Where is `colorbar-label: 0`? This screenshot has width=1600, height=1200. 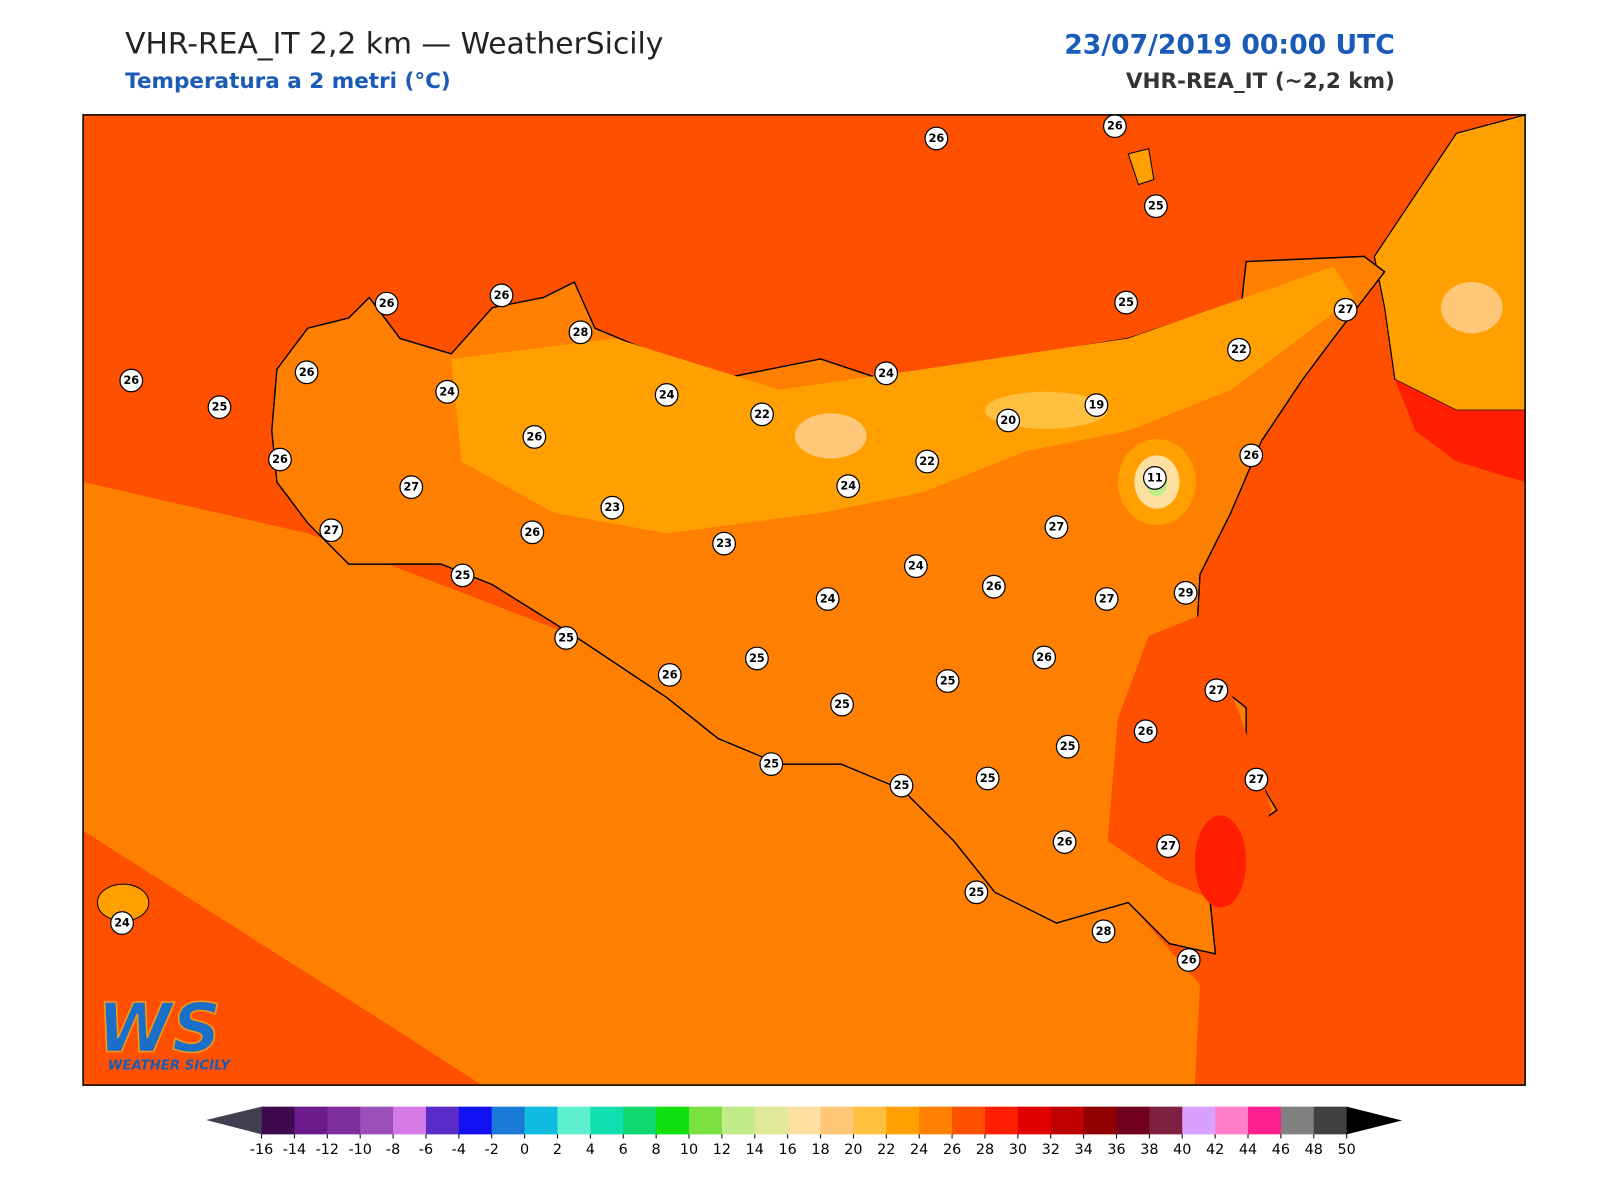 colorbar-label: 0 is located at coordinates (524, 1150).